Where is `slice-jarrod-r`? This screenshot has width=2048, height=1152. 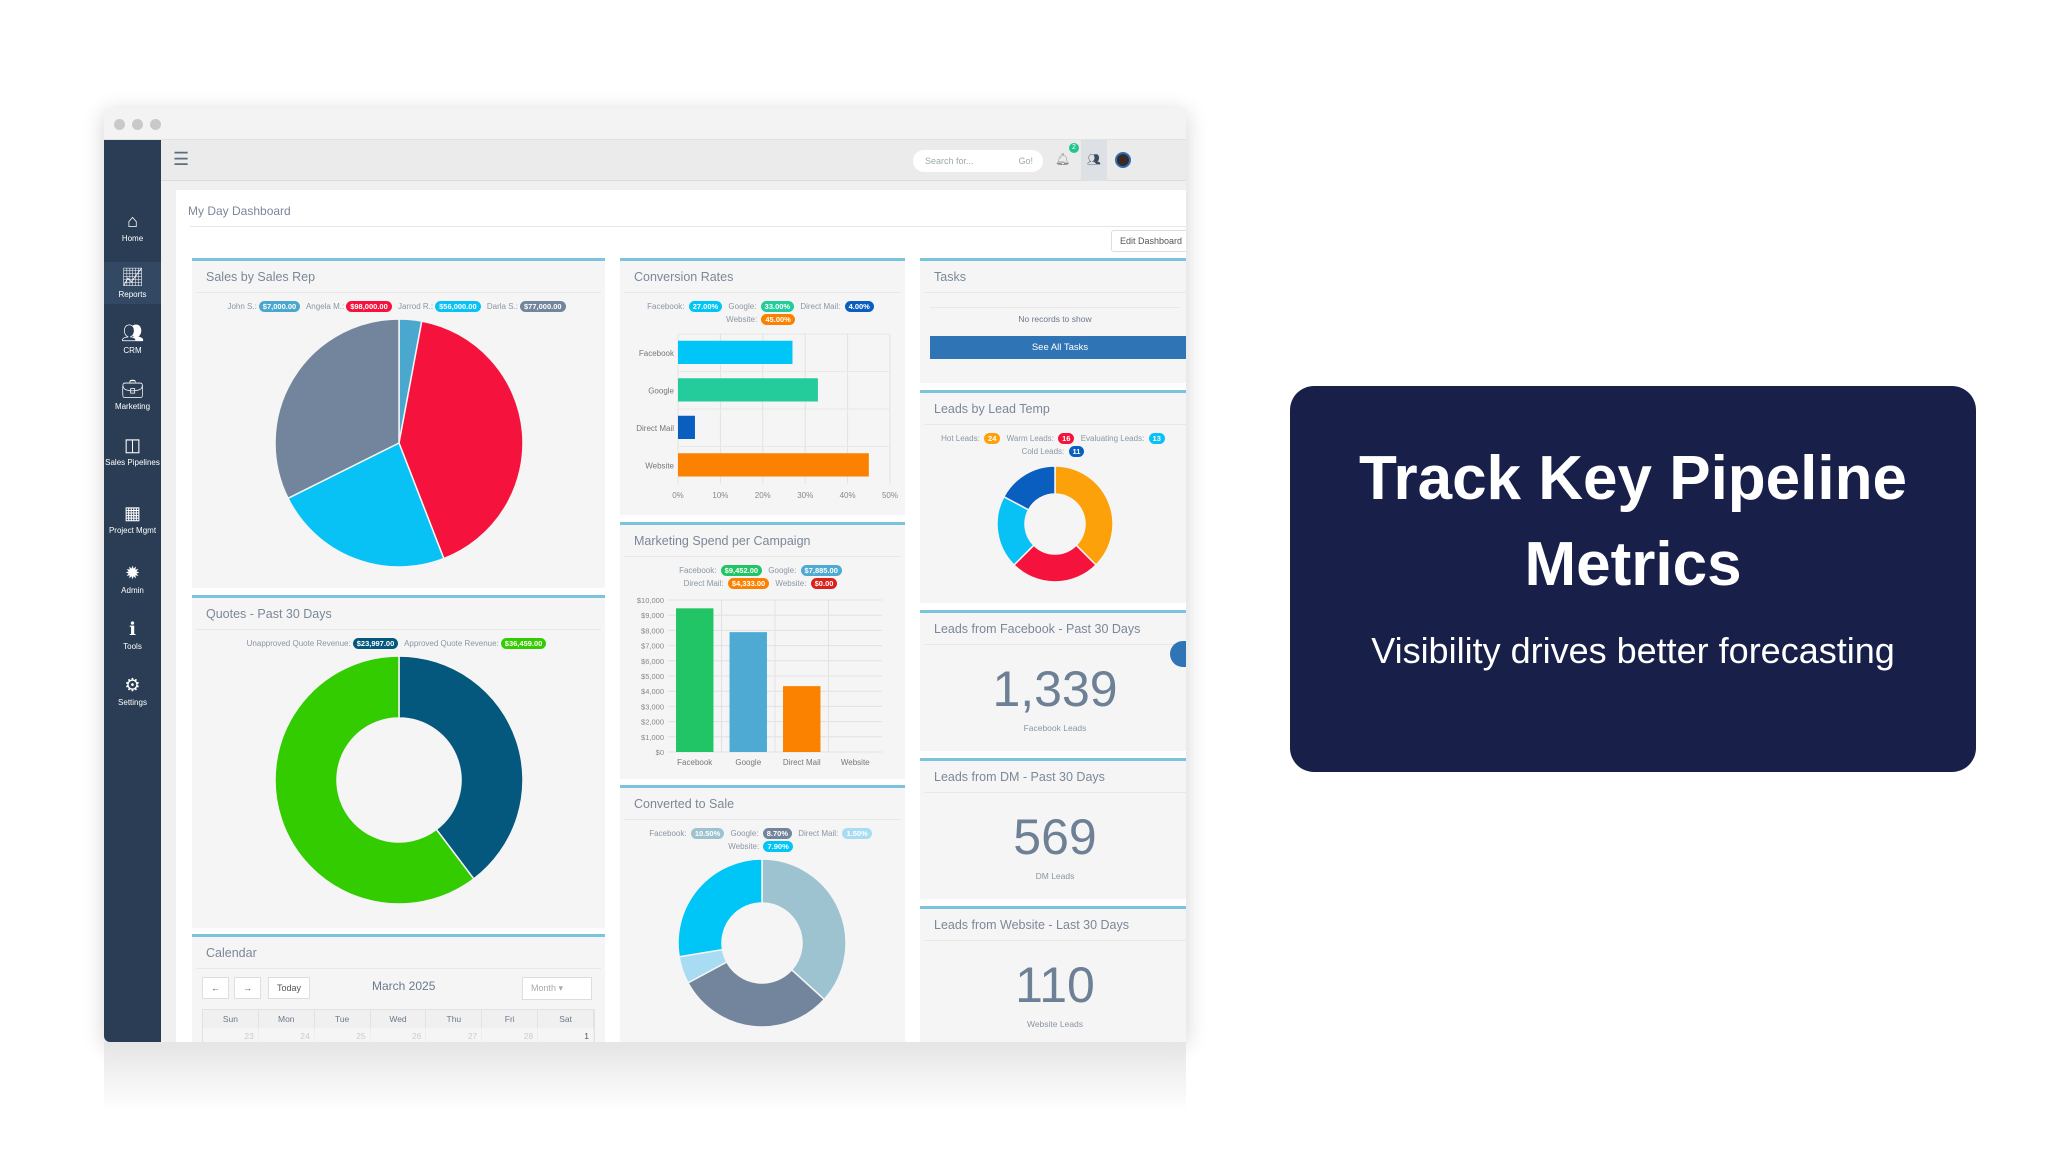
slice-jarrod-r is located at coordinates (365, 504).